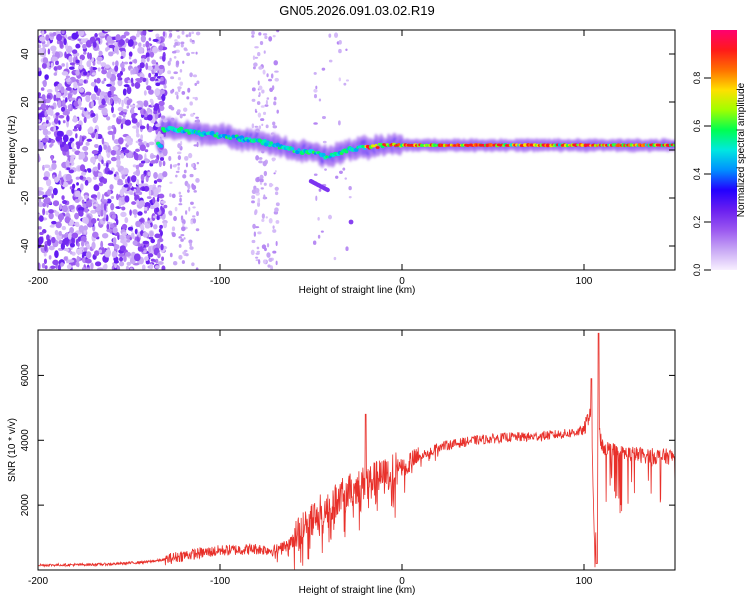  What do you see at coordinates (351, 222) in the screenshot?
I see `secondary-branch-seg` at bounding box center [351, 222].